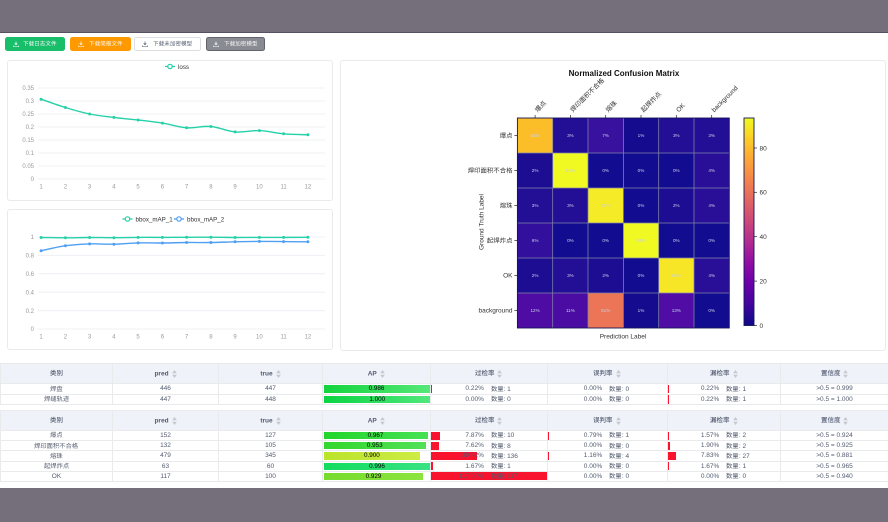  What do you see at coordinates (534, 135) in the screenshot?
I see `svg-text: 81%` at bounding box center [534, 135].